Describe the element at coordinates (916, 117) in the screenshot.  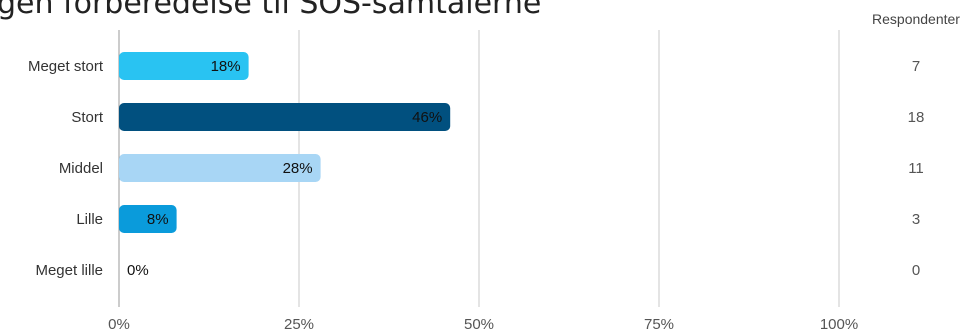
I see `respondent-count: 18` at that location.